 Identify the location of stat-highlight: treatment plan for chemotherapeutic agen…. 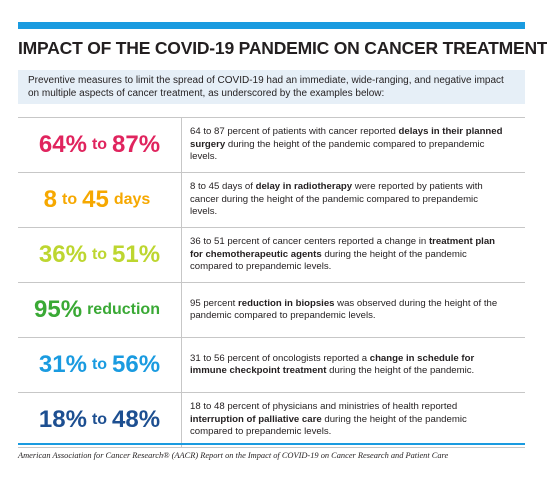
(343, 248).